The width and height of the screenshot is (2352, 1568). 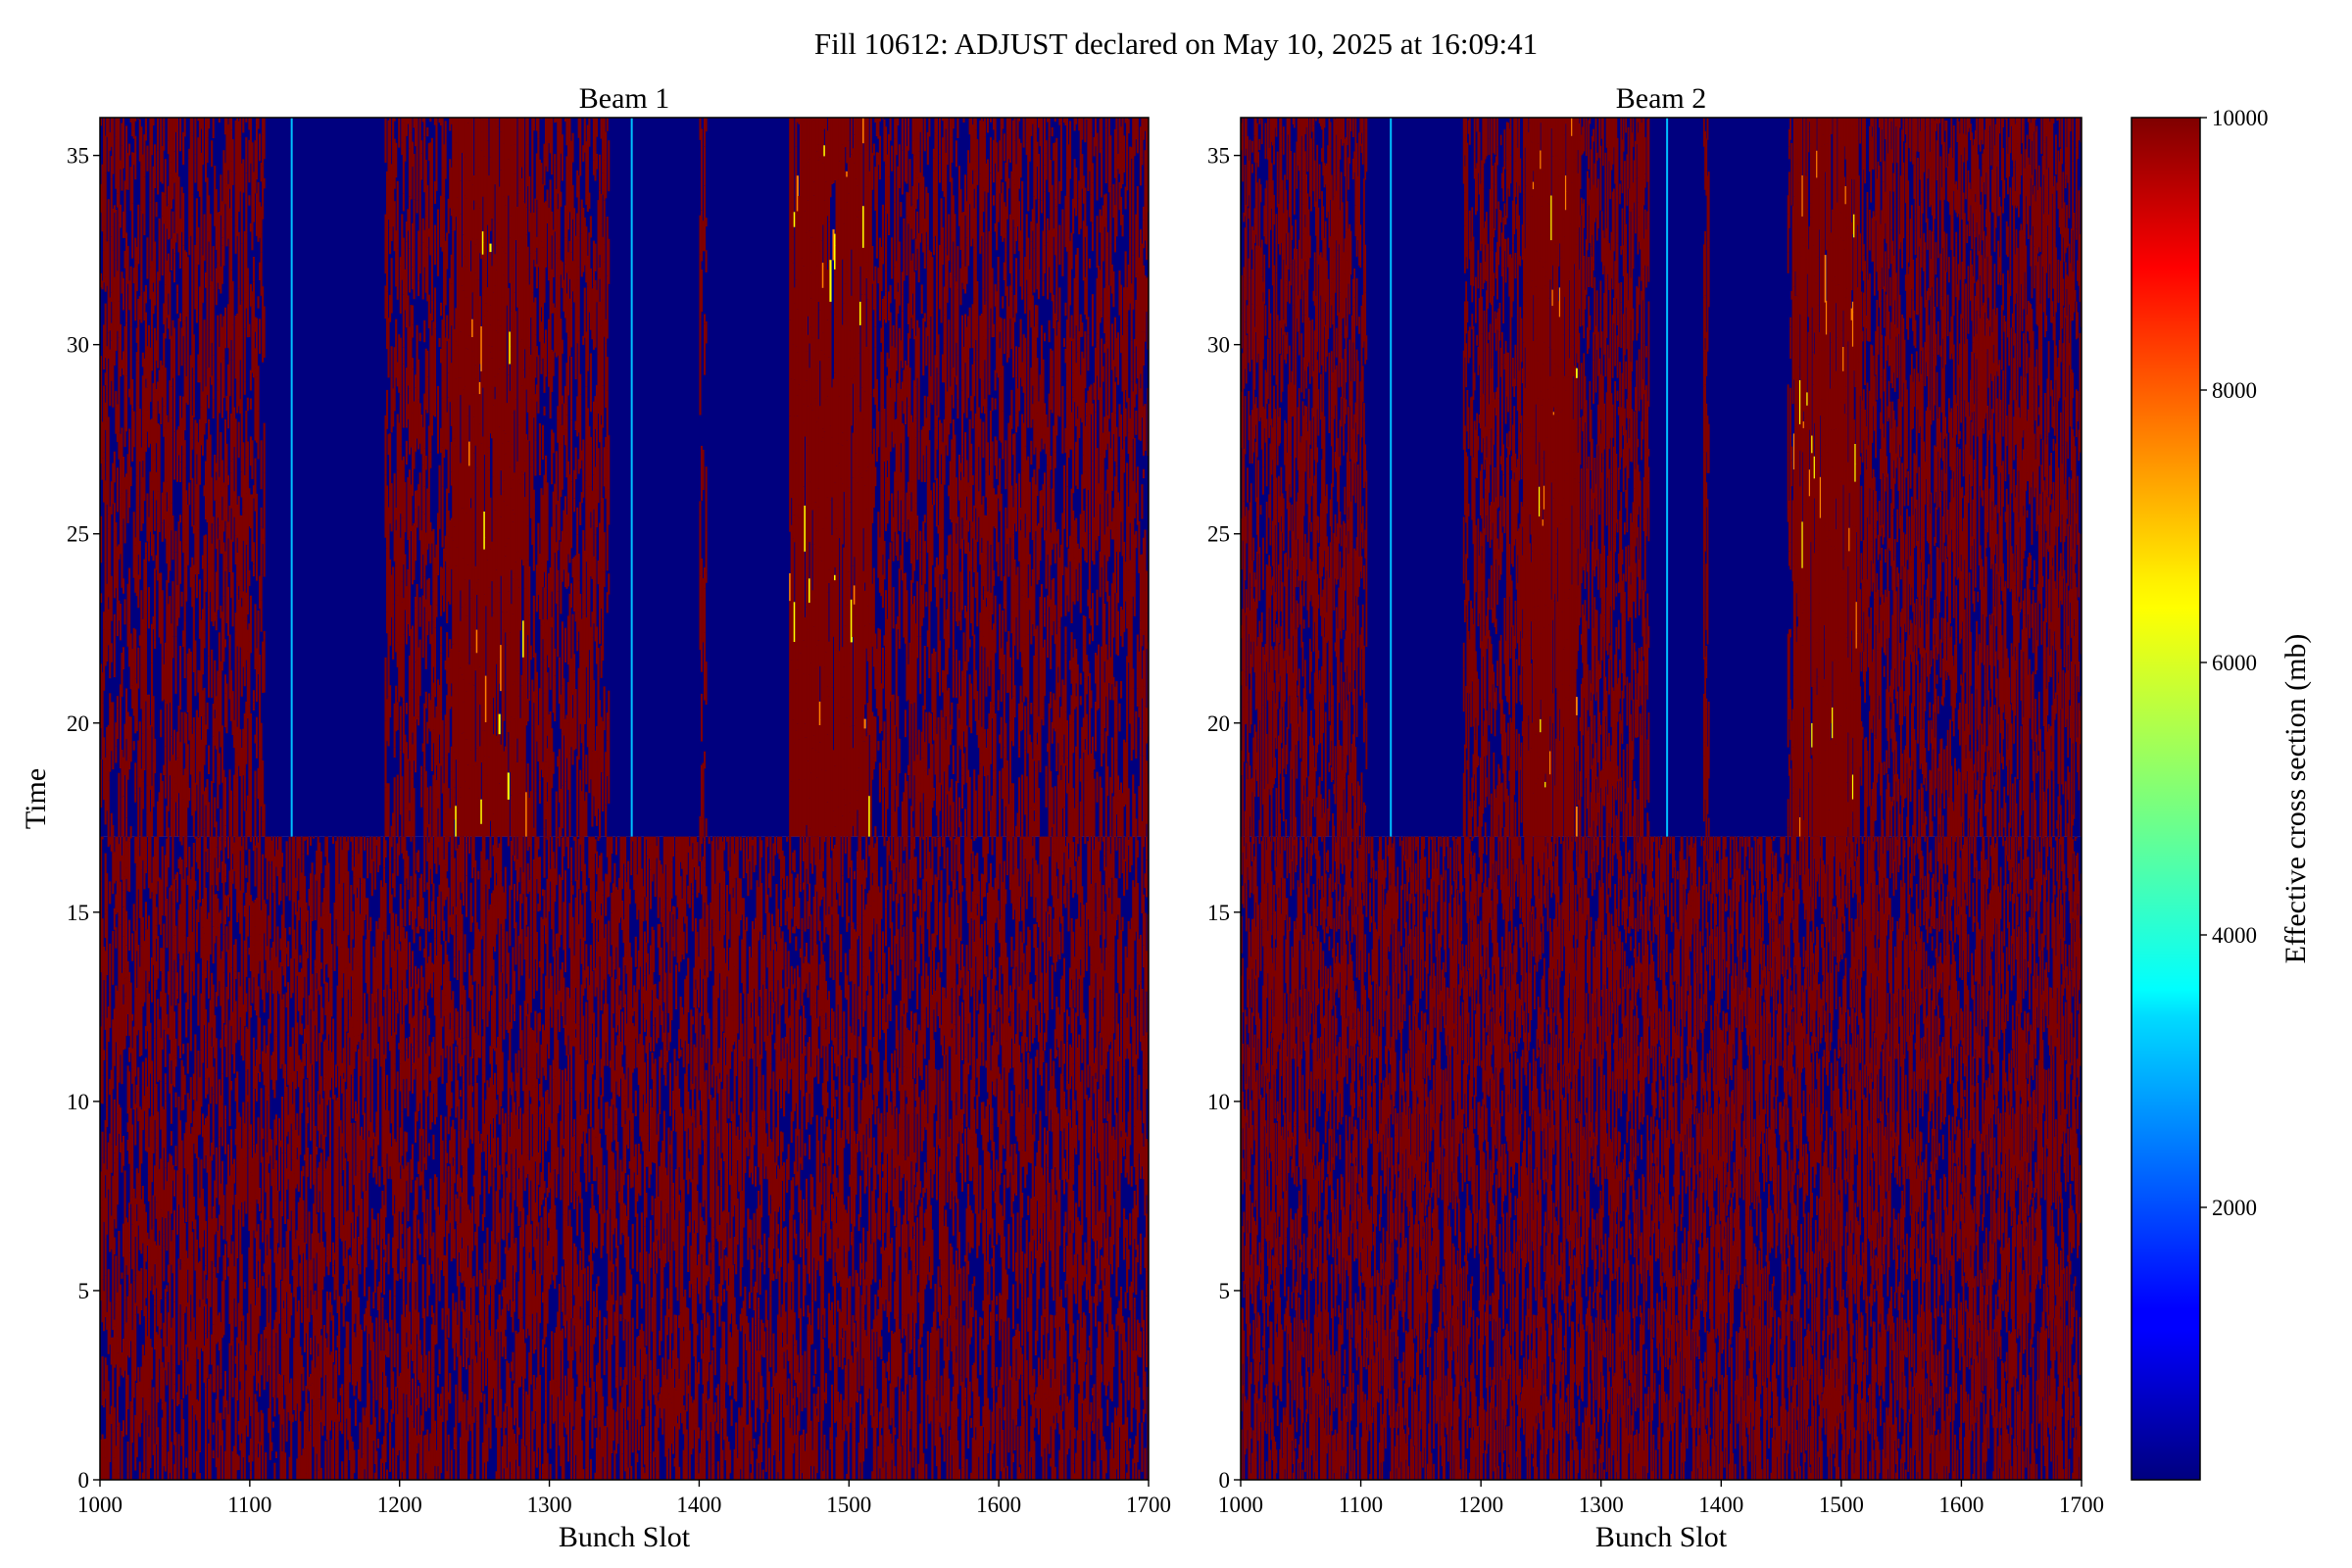 I want to click on panel-title: Beam 1, so click(x=624, y=98).